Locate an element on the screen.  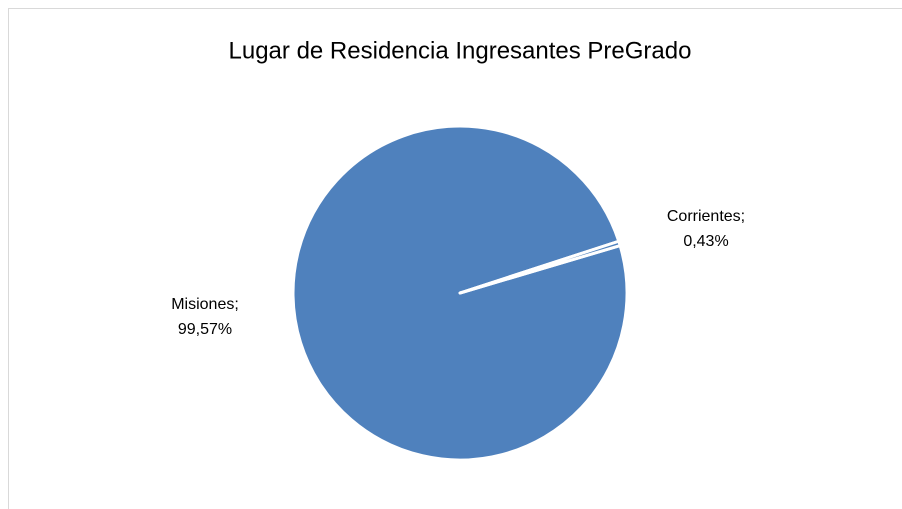
data-label-name: Corrientes; is located at coordinates (706, 216).